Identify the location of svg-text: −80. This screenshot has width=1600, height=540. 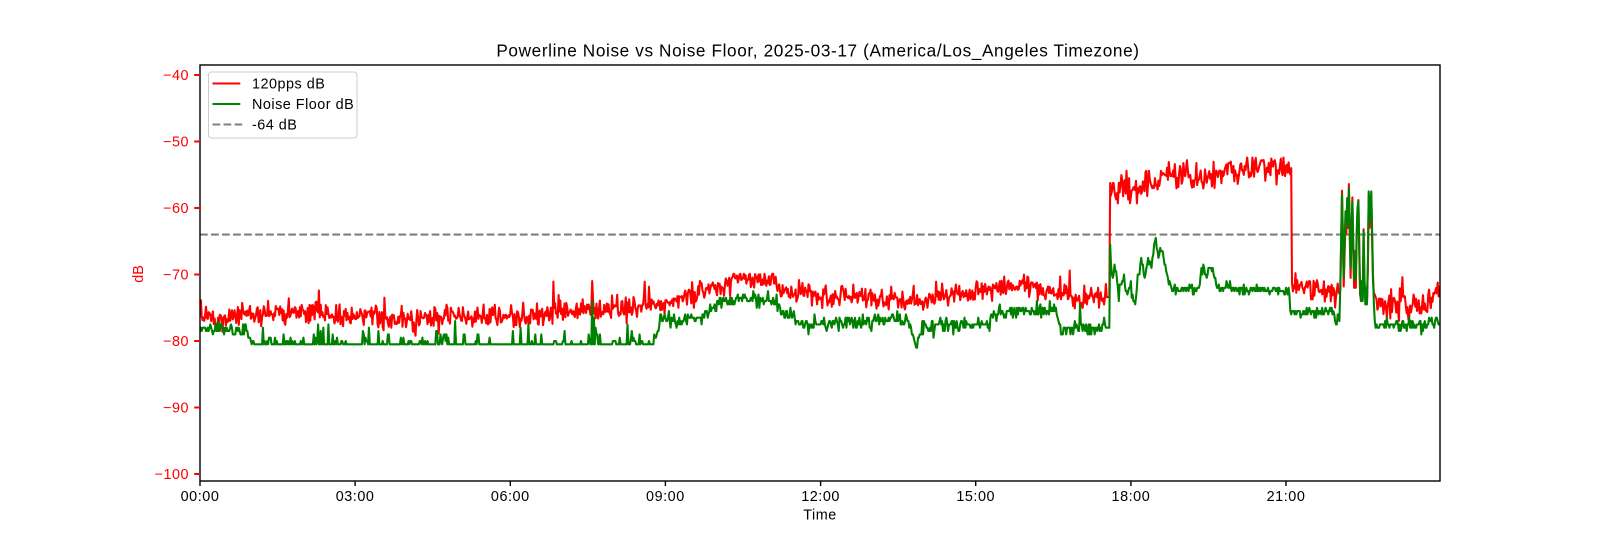
(176, 342).